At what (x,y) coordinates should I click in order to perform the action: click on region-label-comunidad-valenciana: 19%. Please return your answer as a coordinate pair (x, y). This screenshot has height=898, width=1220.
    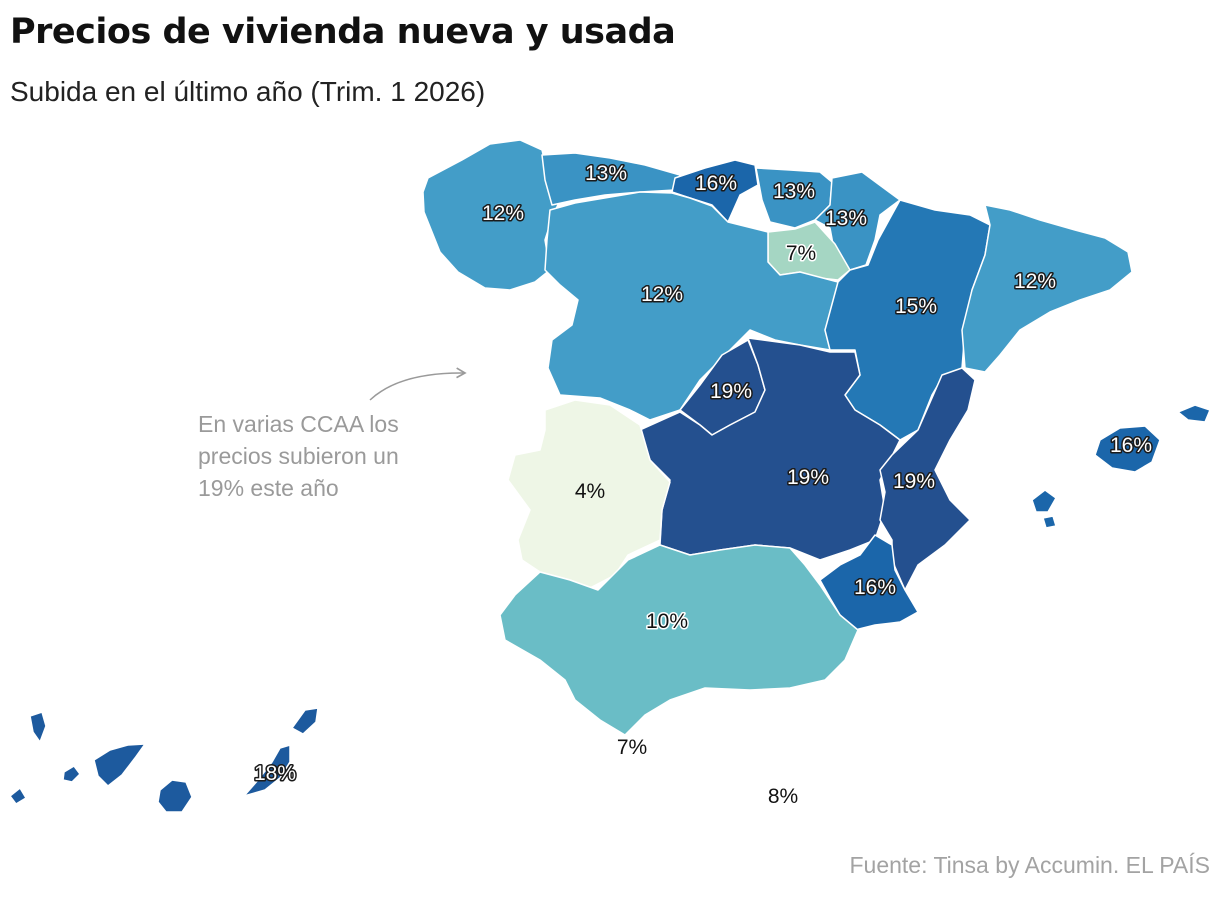
    Looking at the image, I should click on (914, 481).